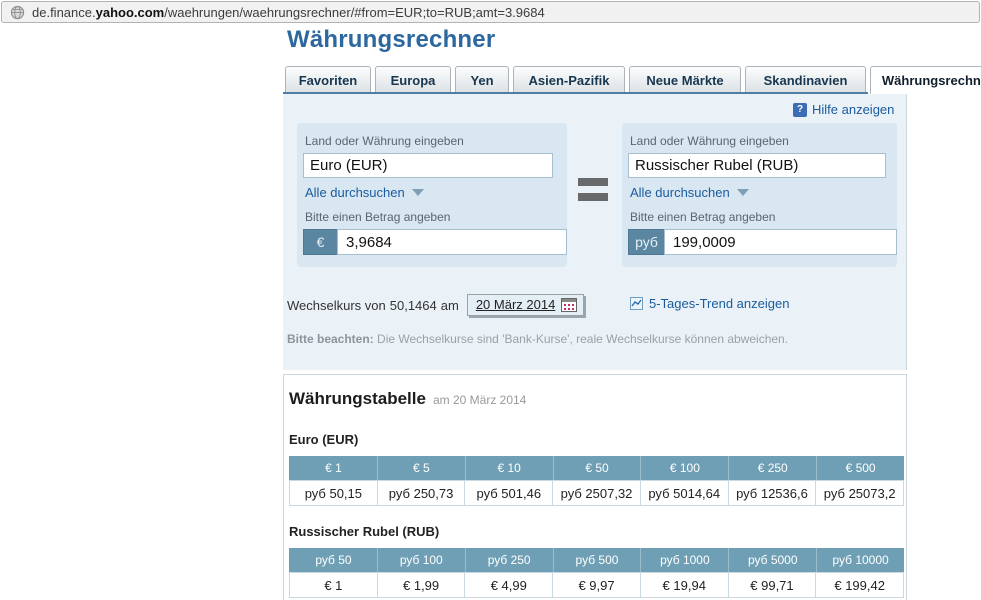 Image resolution: width=981 pixels, height=600 pixels. I want to click on exchange-rate-line: Wechselkurs von 50,1464 am 20 März 2014, so click(437, 305).